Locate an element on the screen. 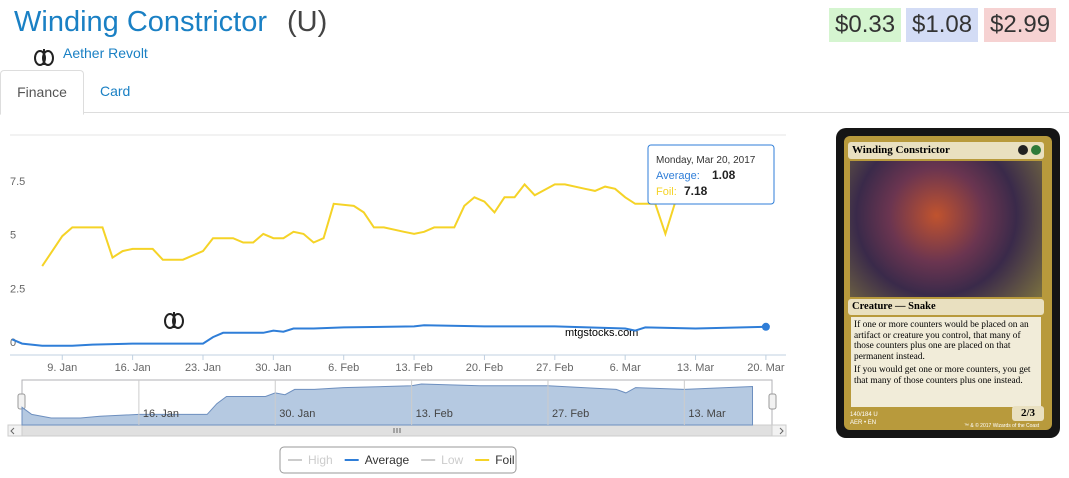  nav-handle-right is located at coordinates (772, 401).